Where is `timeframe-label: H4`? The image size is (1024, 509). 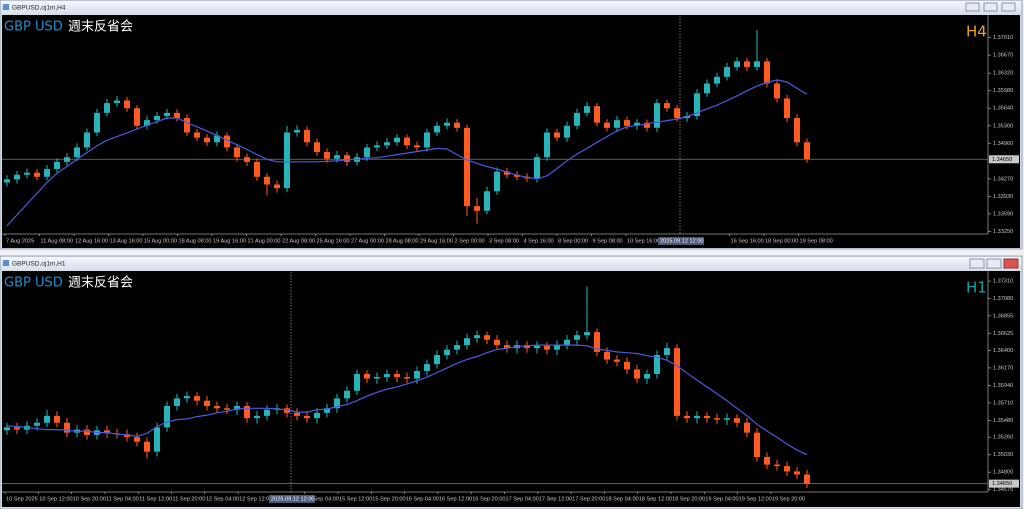
timeframe-label: H4 is located at coordinates (976, 32).